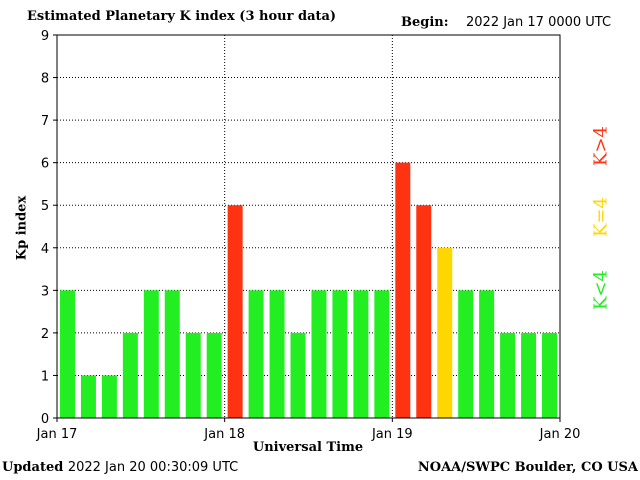 The width and height of the screenshot is (640, 480). I want to click on x-tick-label: Jan 17, so click(57, 434).